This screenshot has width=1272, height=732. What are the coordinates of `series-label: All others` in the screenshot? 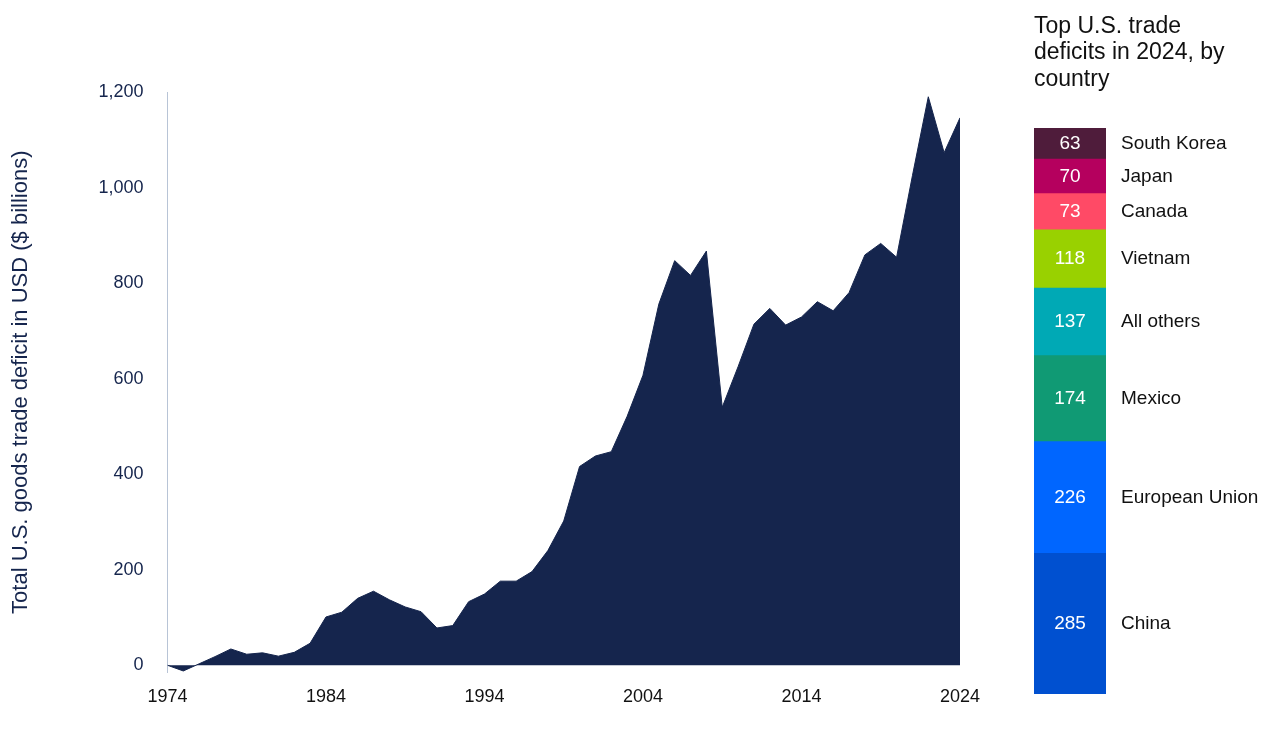 It's located at (1161, 321).